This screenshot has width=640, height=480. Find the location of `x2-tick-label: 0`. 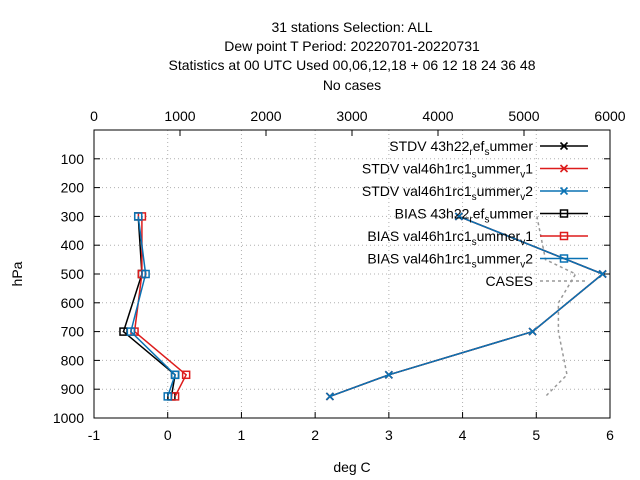

x2-tick-label: 0 is located at coordinates (94, 116).